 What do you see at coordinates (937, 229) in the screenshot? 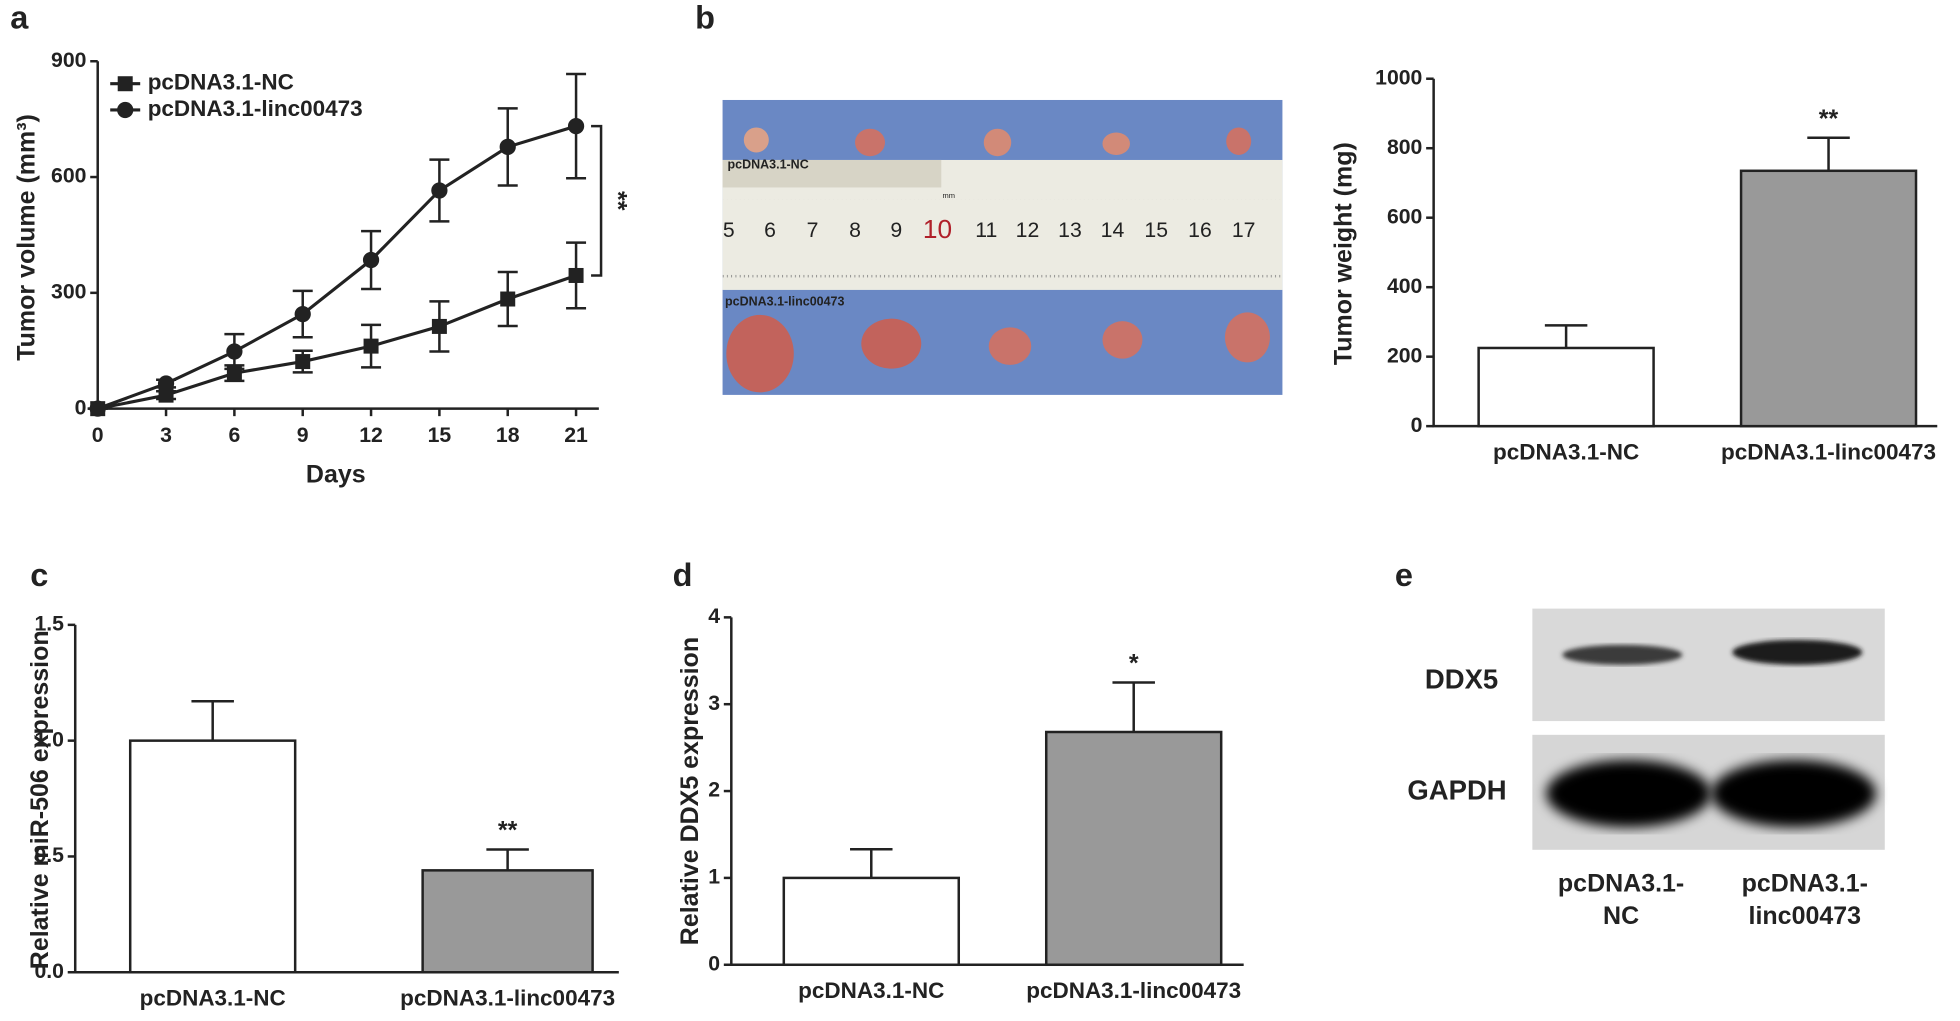
I see `ruler-label: 10` at bounding box center [937, 229].